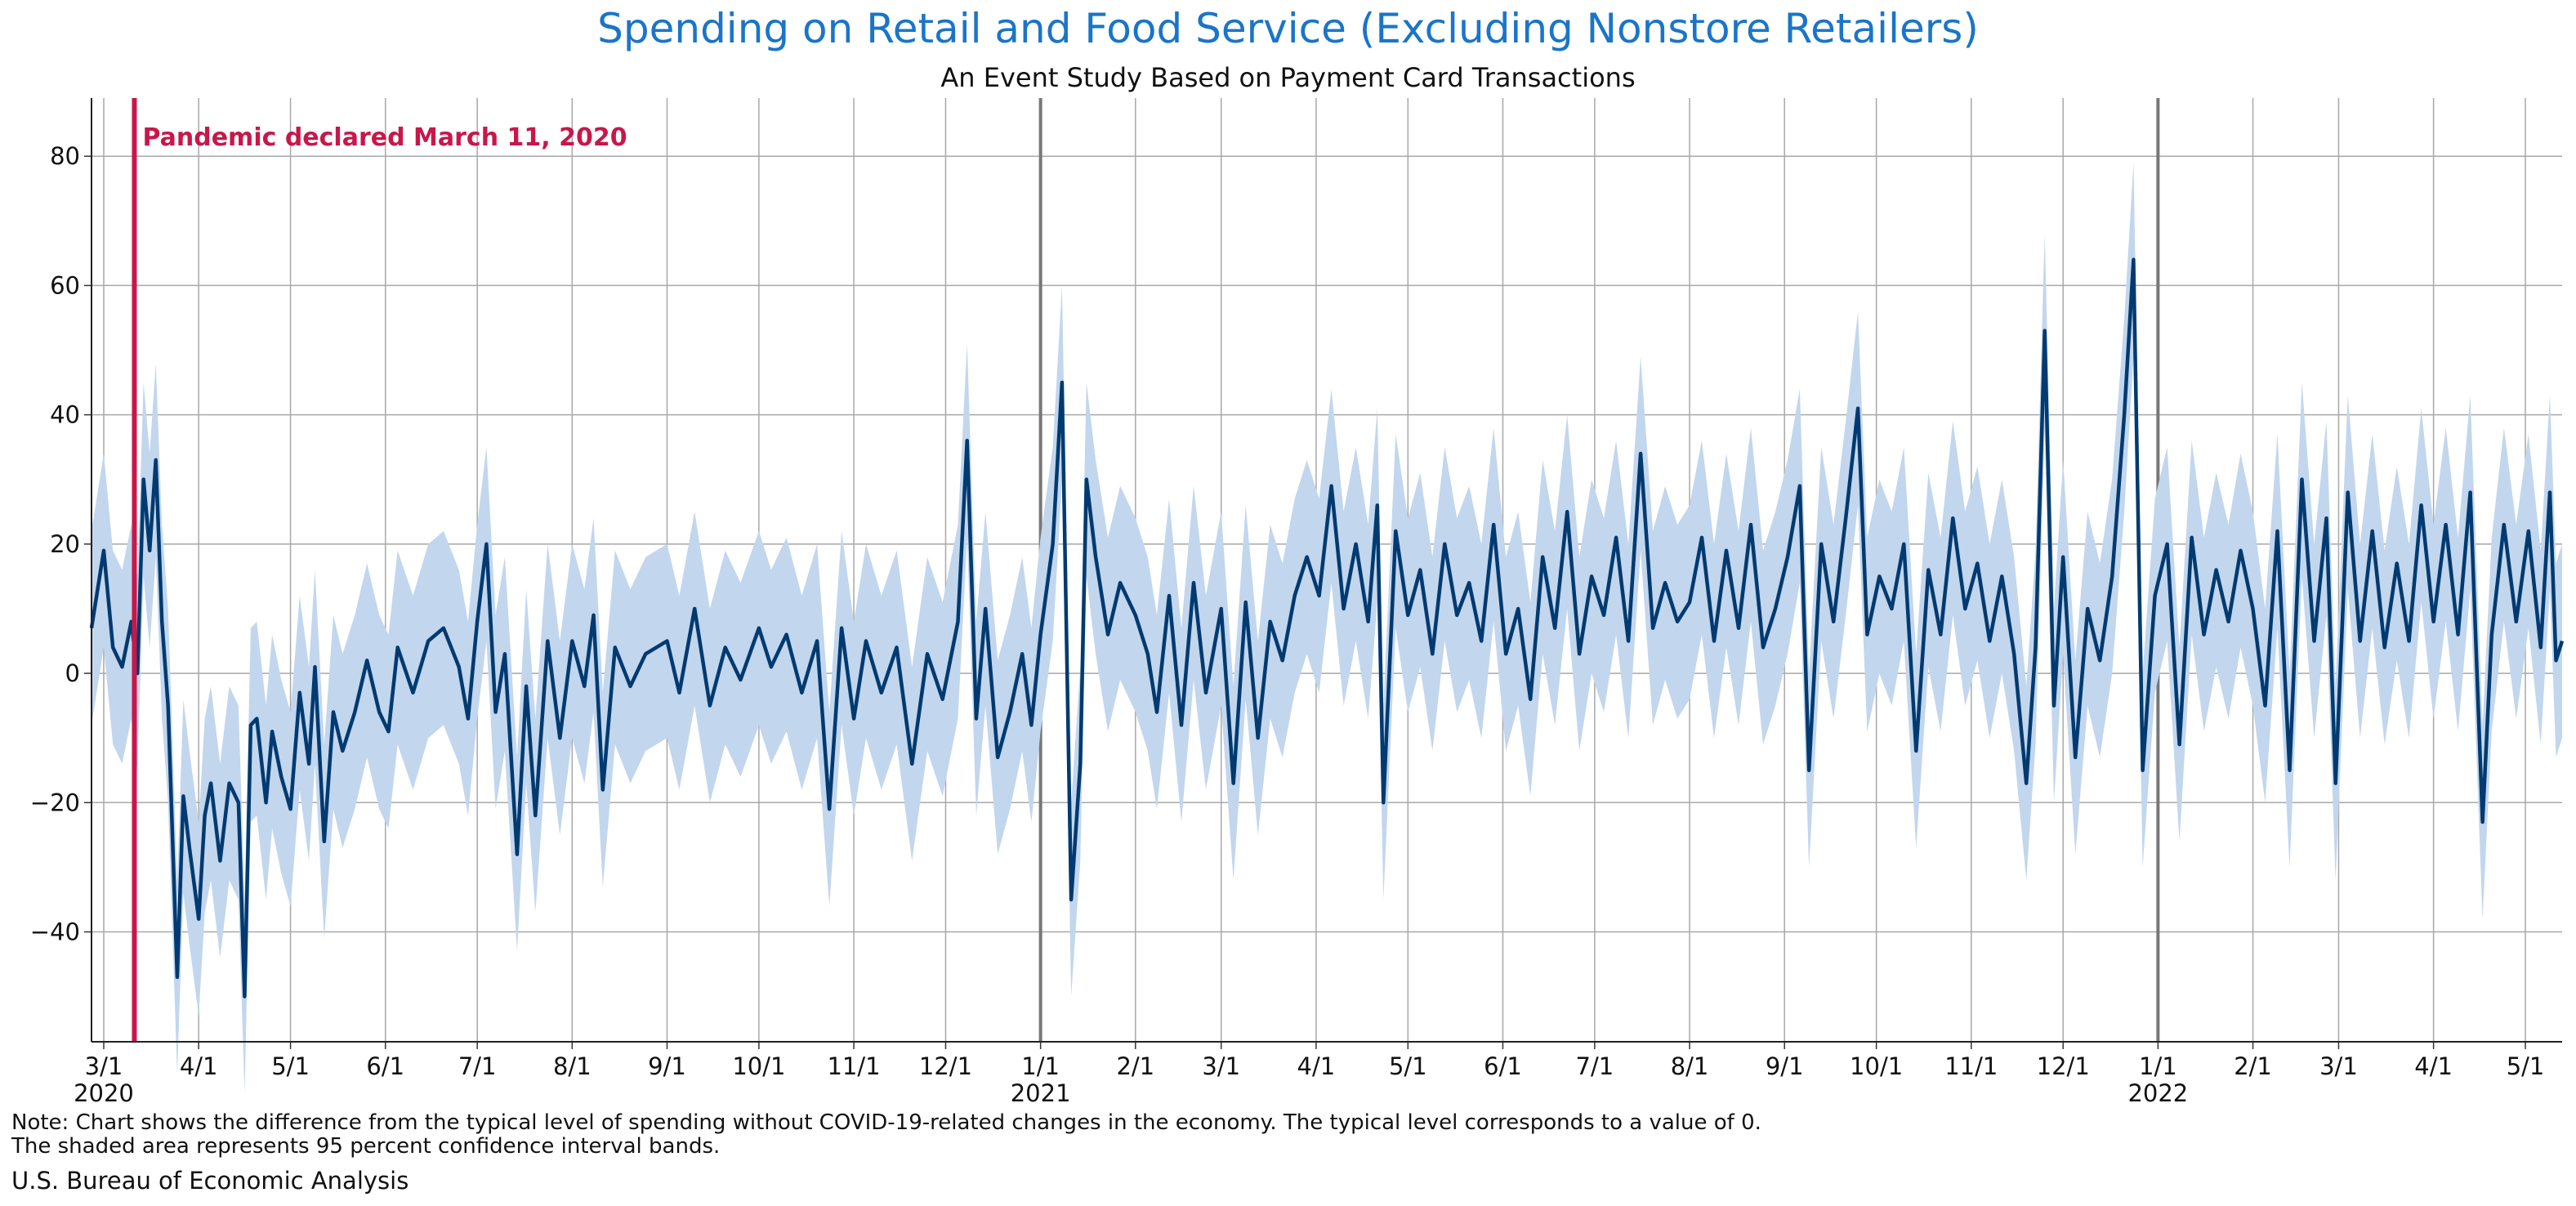 The height and width of the screenshot is (1206, 2576). I want to click on y-tick-label: 20, so click(65, 544).